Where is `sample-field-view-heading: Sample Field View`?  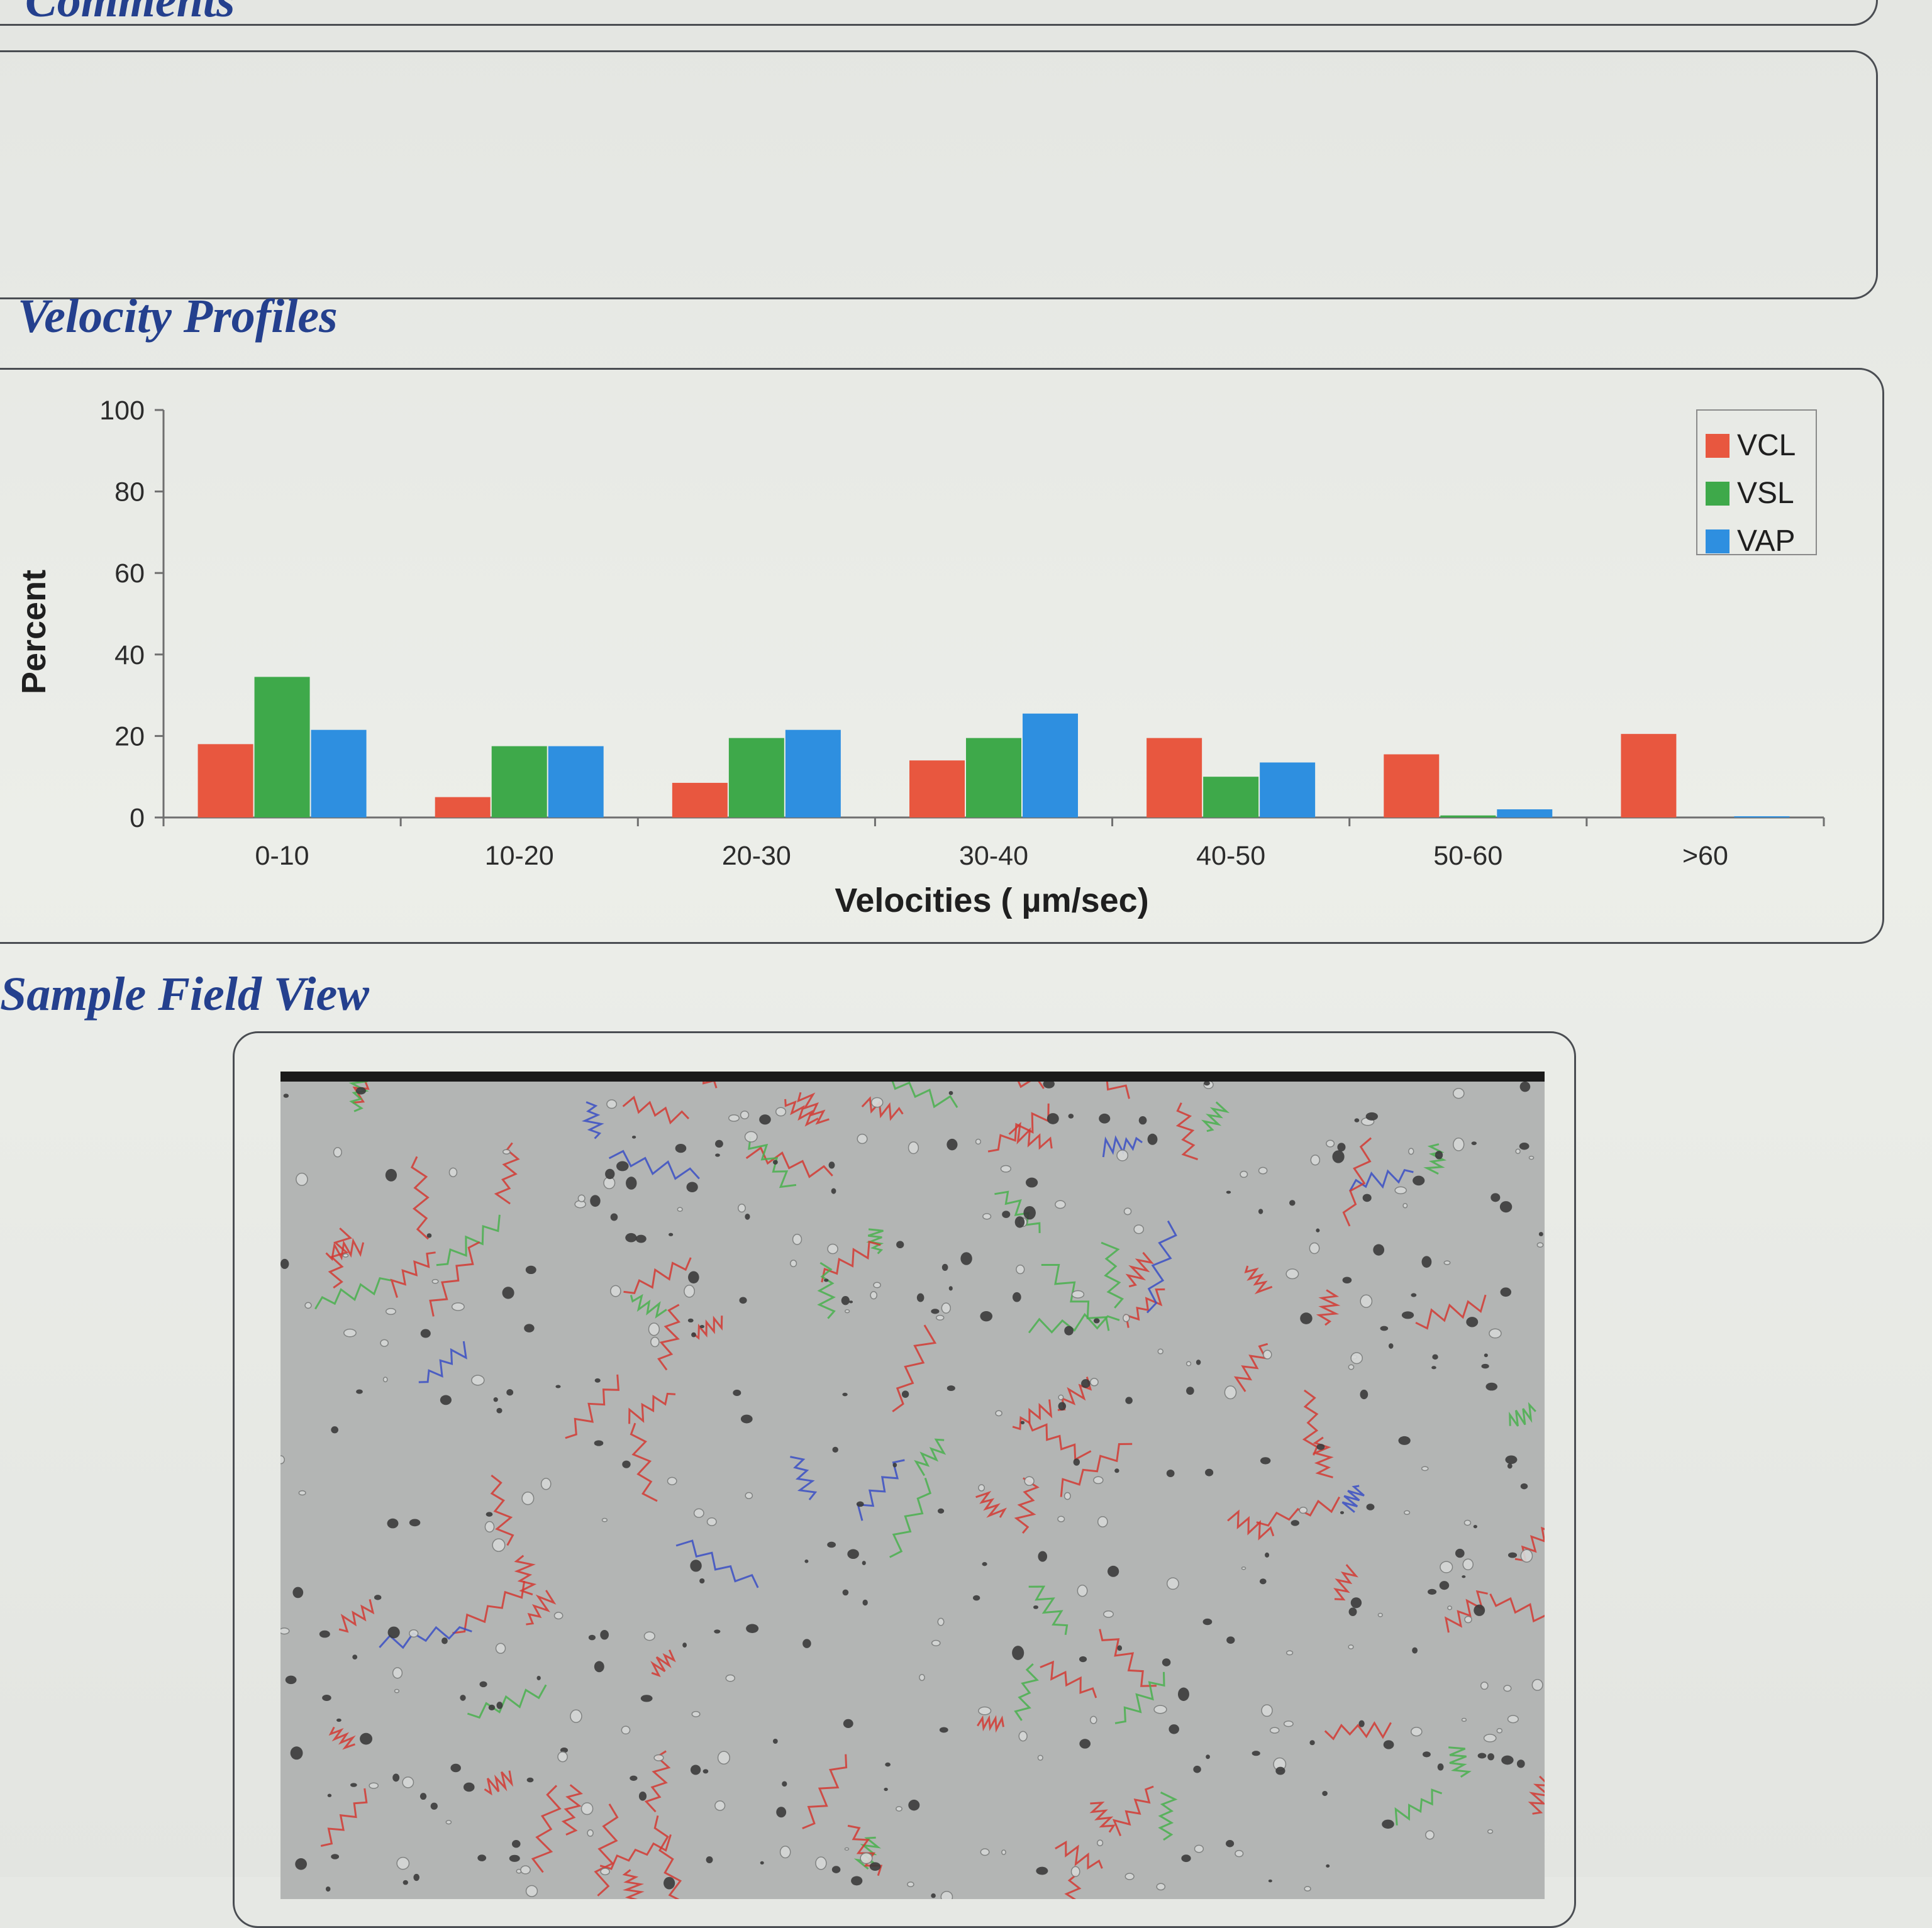 sample-field-view-heading: Sample Field View is located at coordinates (184, 994).